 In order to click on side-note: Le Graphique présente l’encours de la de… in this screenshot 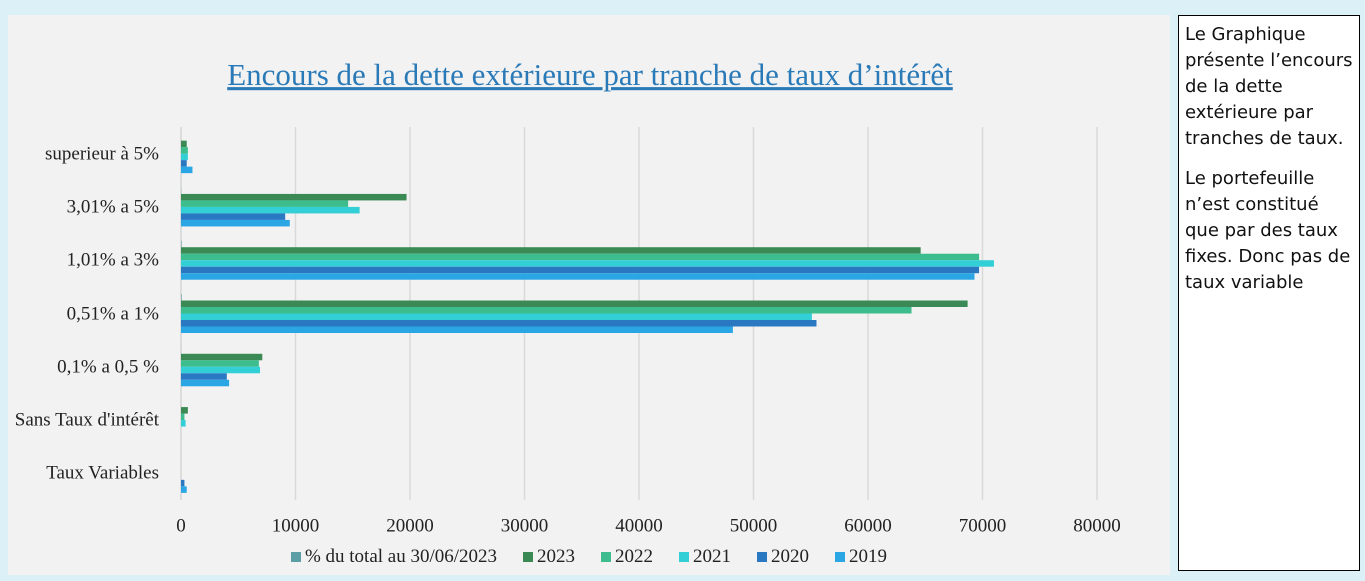, I will do `click(1269, 293)`.